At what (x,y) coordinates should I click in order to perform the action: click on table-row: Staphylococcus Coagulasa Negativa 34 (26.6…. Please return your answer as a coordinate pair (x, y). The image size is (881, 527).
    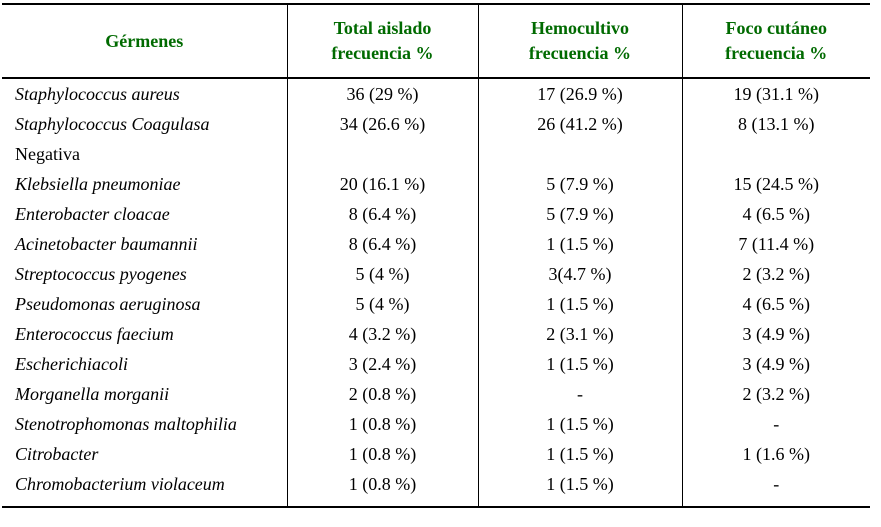
    Looking at the image, I should click on (436, 139).